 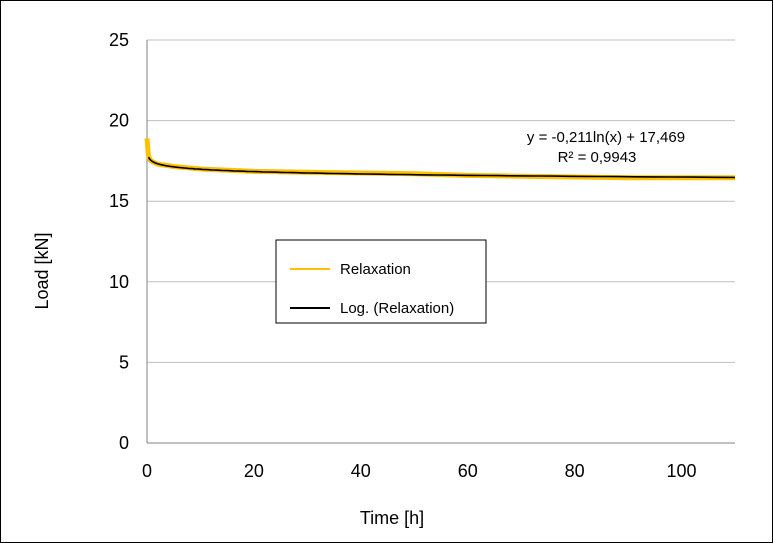 What do you see at coordinates (124, 362) in the screenshot?
I see `y-tick-5: 5` at bounding box center [124, 362].